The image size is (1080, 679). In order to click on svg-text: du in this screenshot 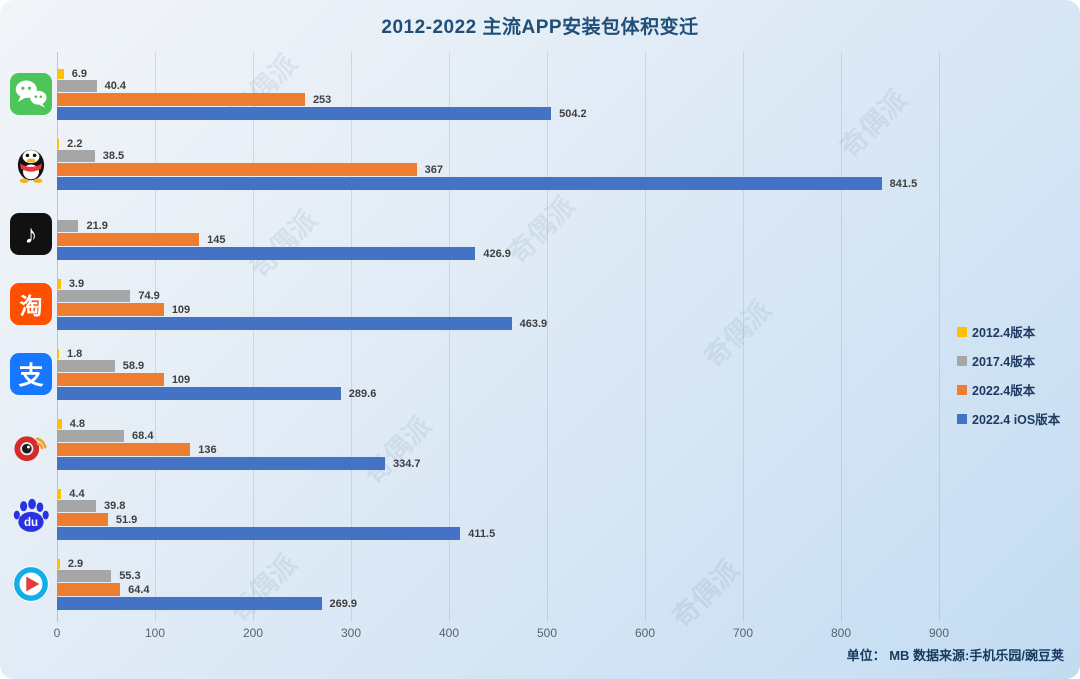, I will do `click(31, 523)`.